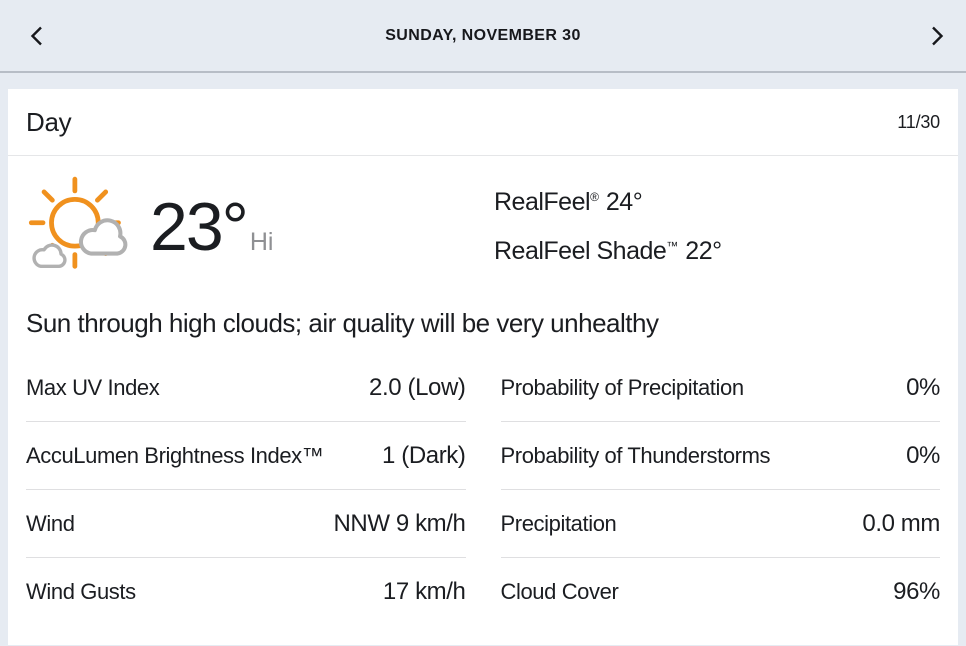 The image size is (966, 646). What do you see at coordinates (93, 387) in the screenshot?
I see `stat-label: Max UV Index` at bounding box center [93, 387].